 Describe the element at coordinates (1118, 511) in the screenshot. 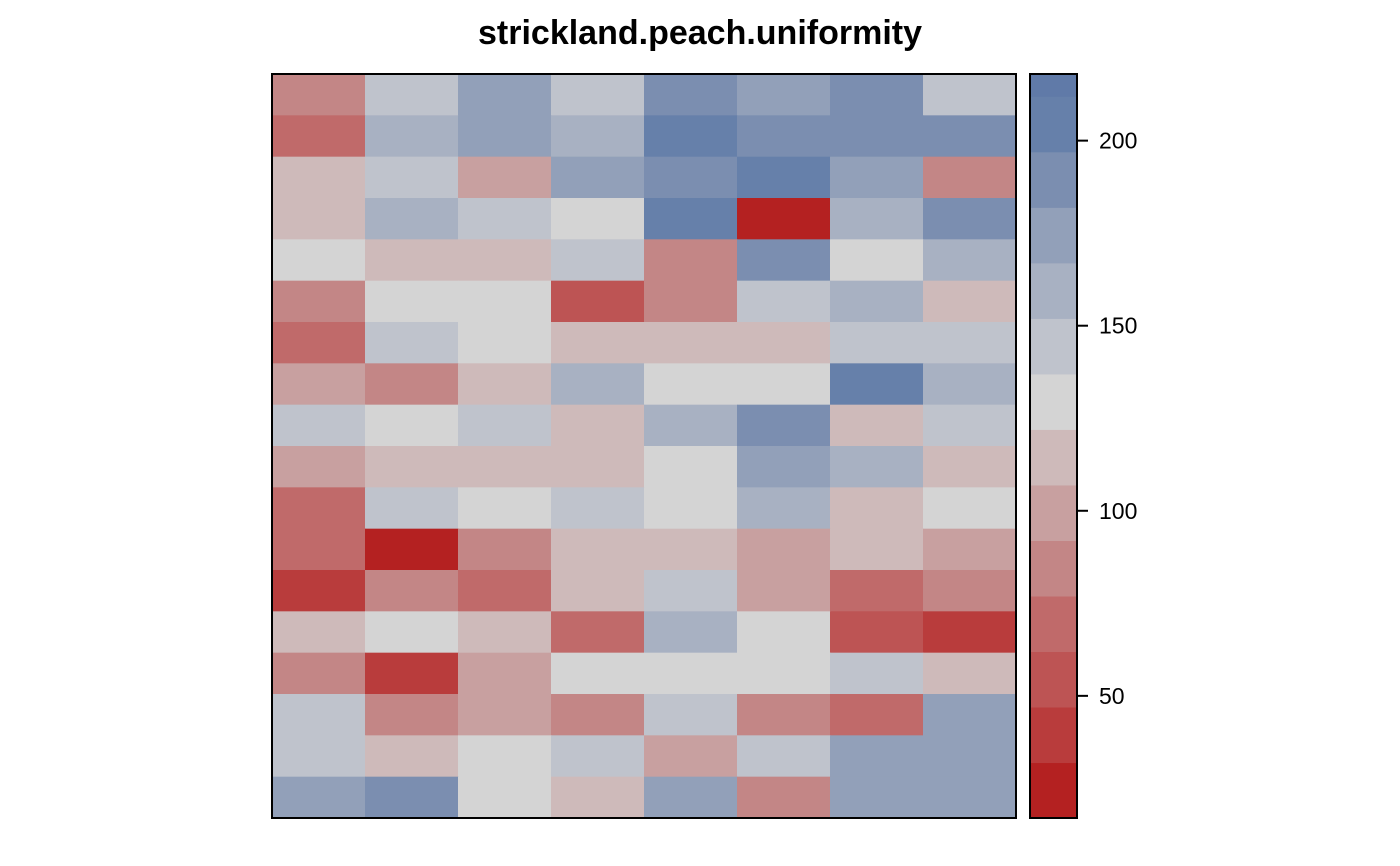

I see `colorbar-tick-label: 100` at that location.